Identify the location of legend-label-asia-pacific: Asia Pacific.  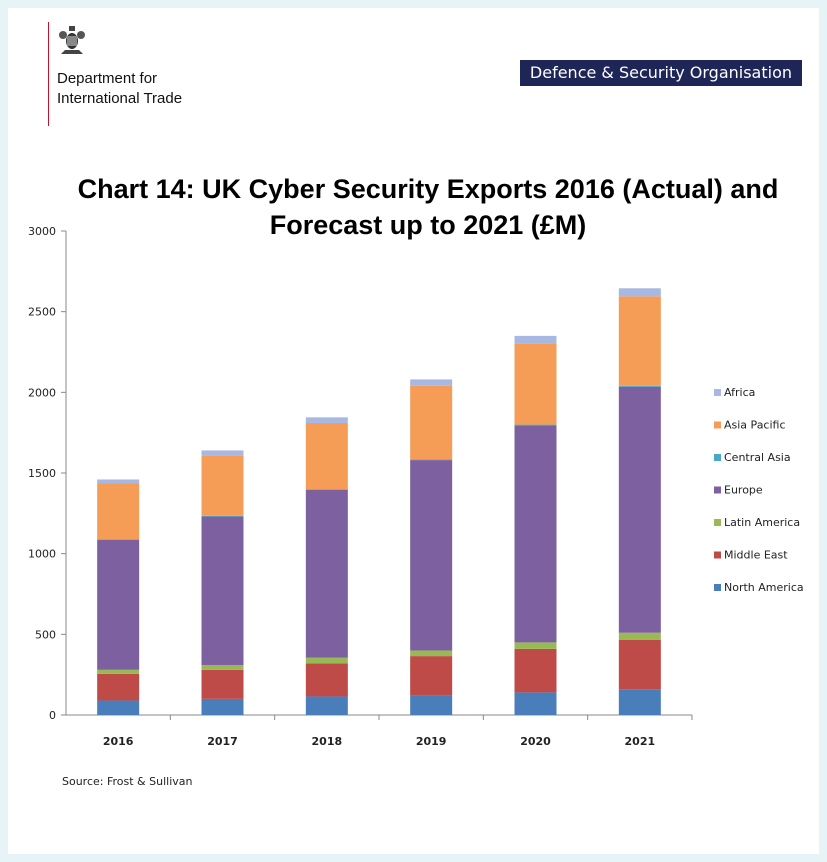
(755, 425).